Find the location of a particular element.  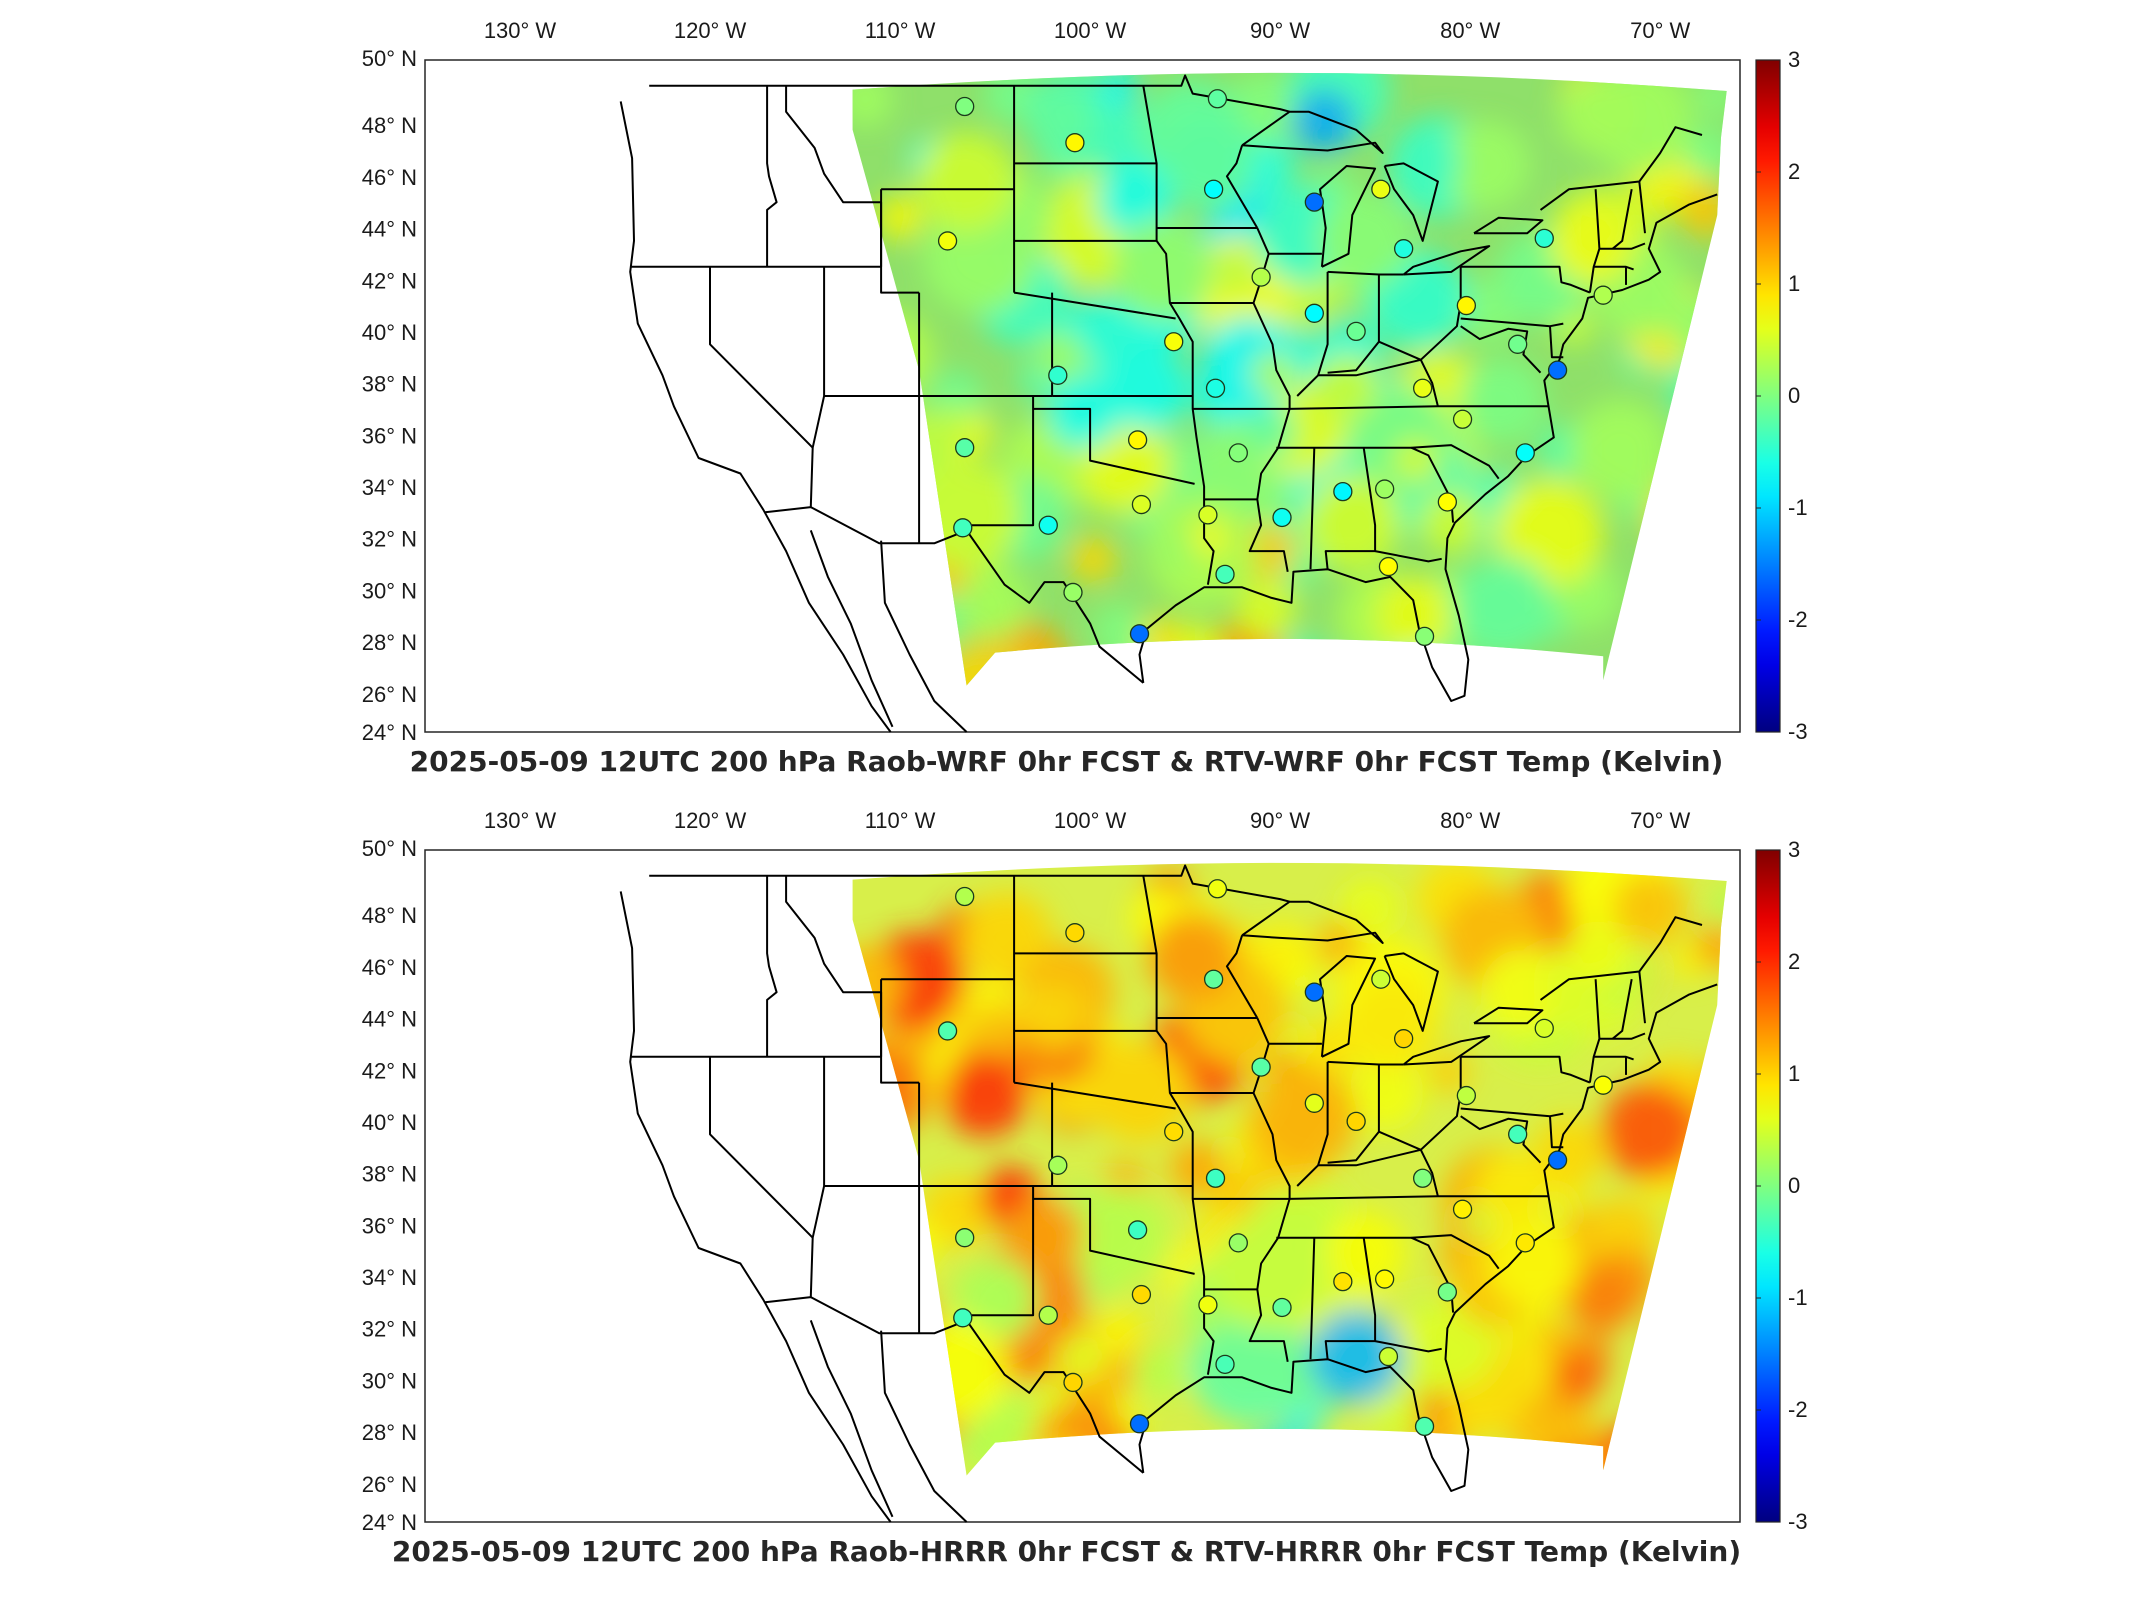

longitude-label: 90° W is located at coordinates (1280, 30).